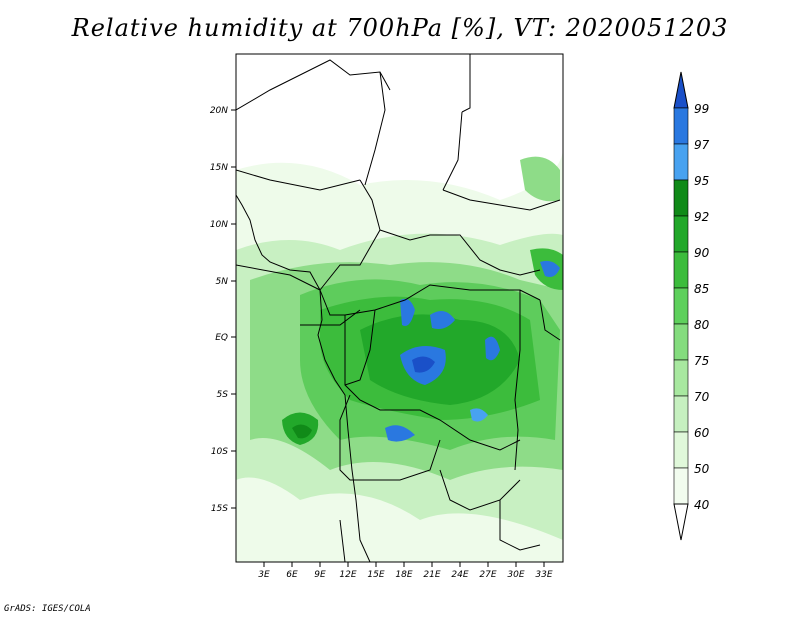 The width and height of the screenshot is (800, 618). I want to click on x-tick-label: 27E, so click(487, 575).